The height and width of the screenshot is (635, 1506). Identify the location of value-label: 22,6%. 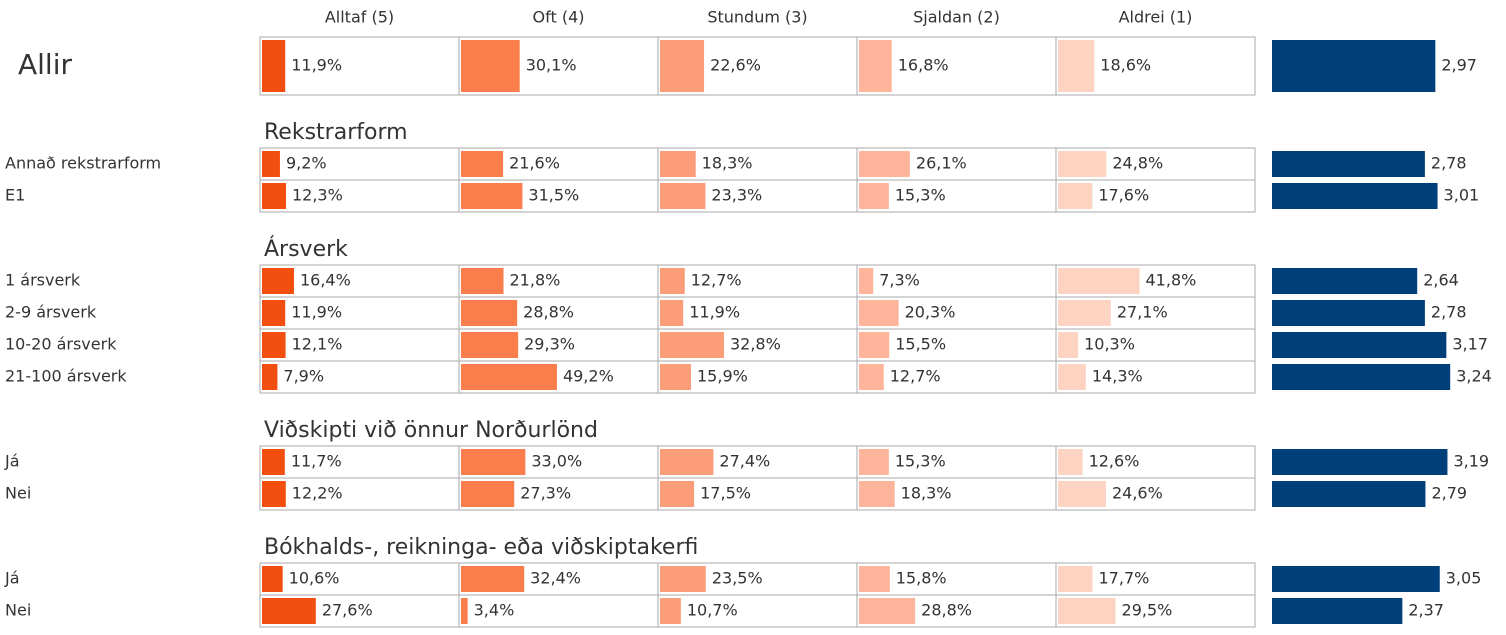
(735, 65).